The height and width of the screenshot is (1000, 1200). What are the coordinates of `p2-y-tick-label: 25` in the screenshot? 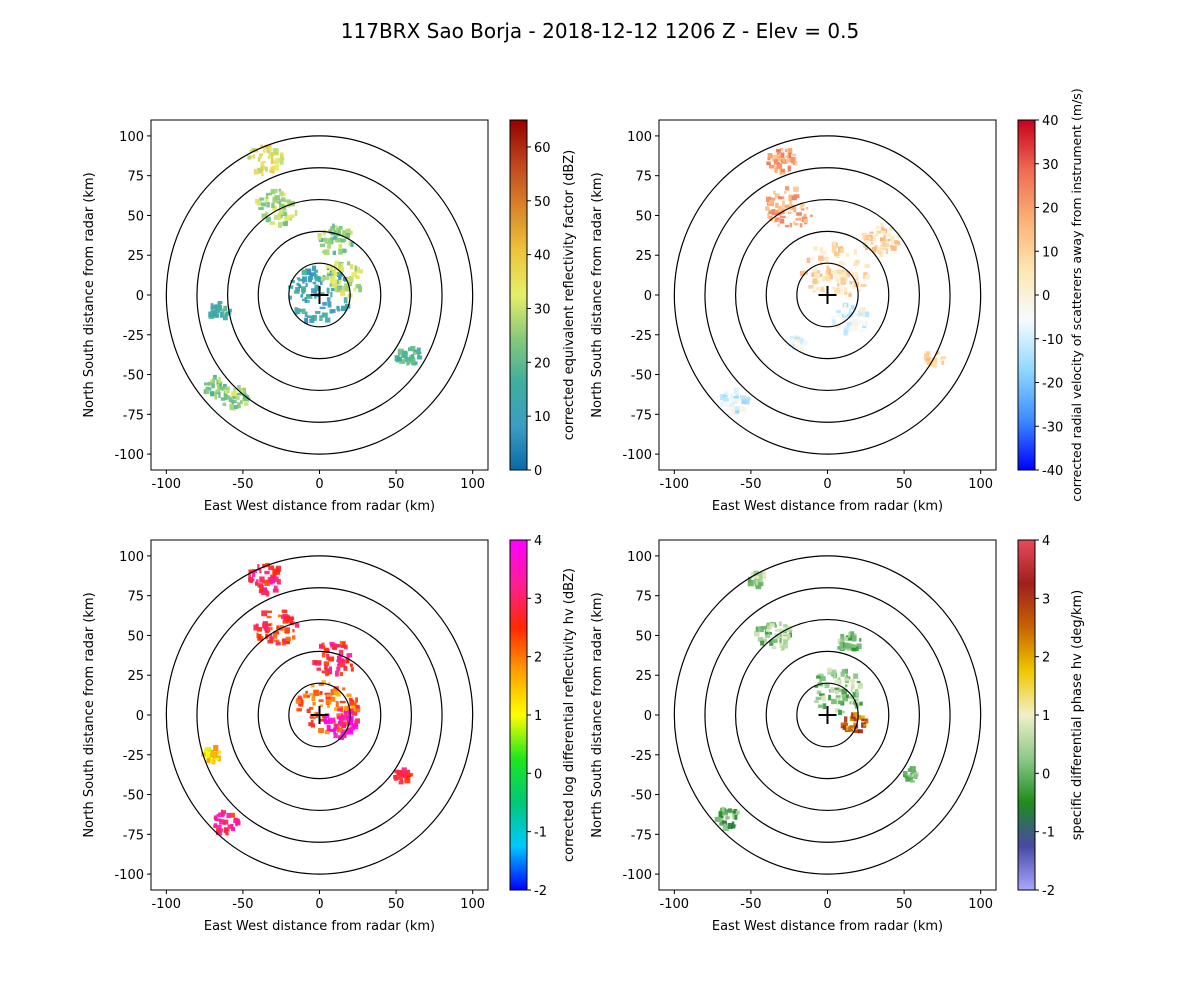 It's located at (643, 256).